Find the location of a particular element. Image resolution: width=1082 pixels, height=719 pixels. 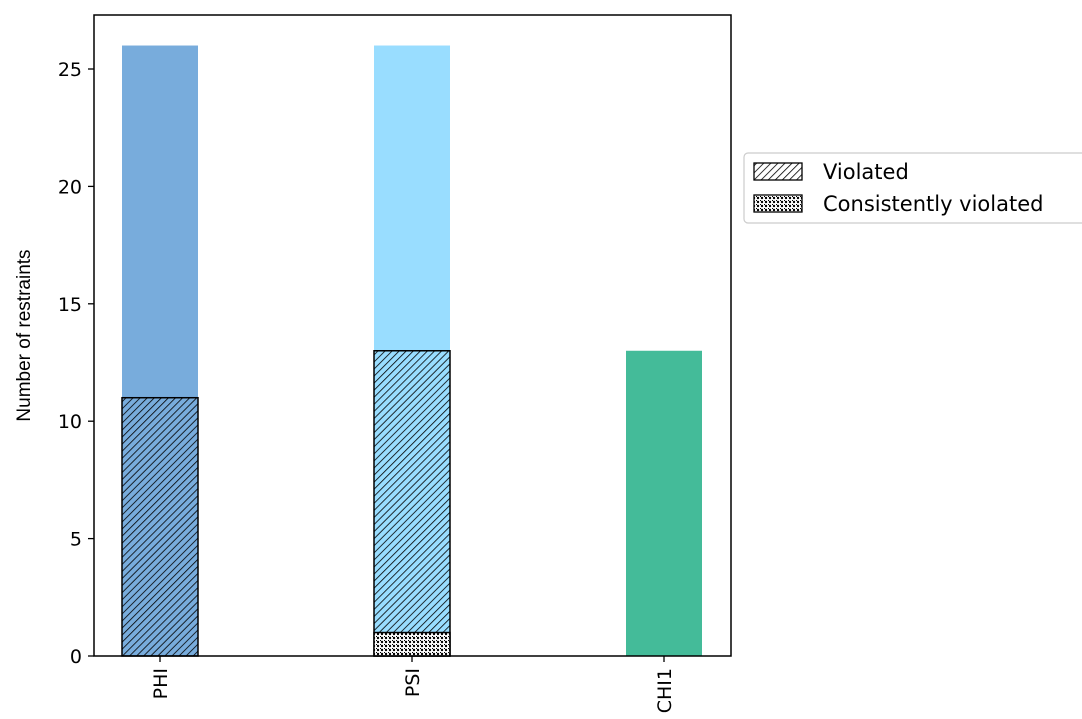

legend: Violated Consistently violated is located at coordinates (912, 188).